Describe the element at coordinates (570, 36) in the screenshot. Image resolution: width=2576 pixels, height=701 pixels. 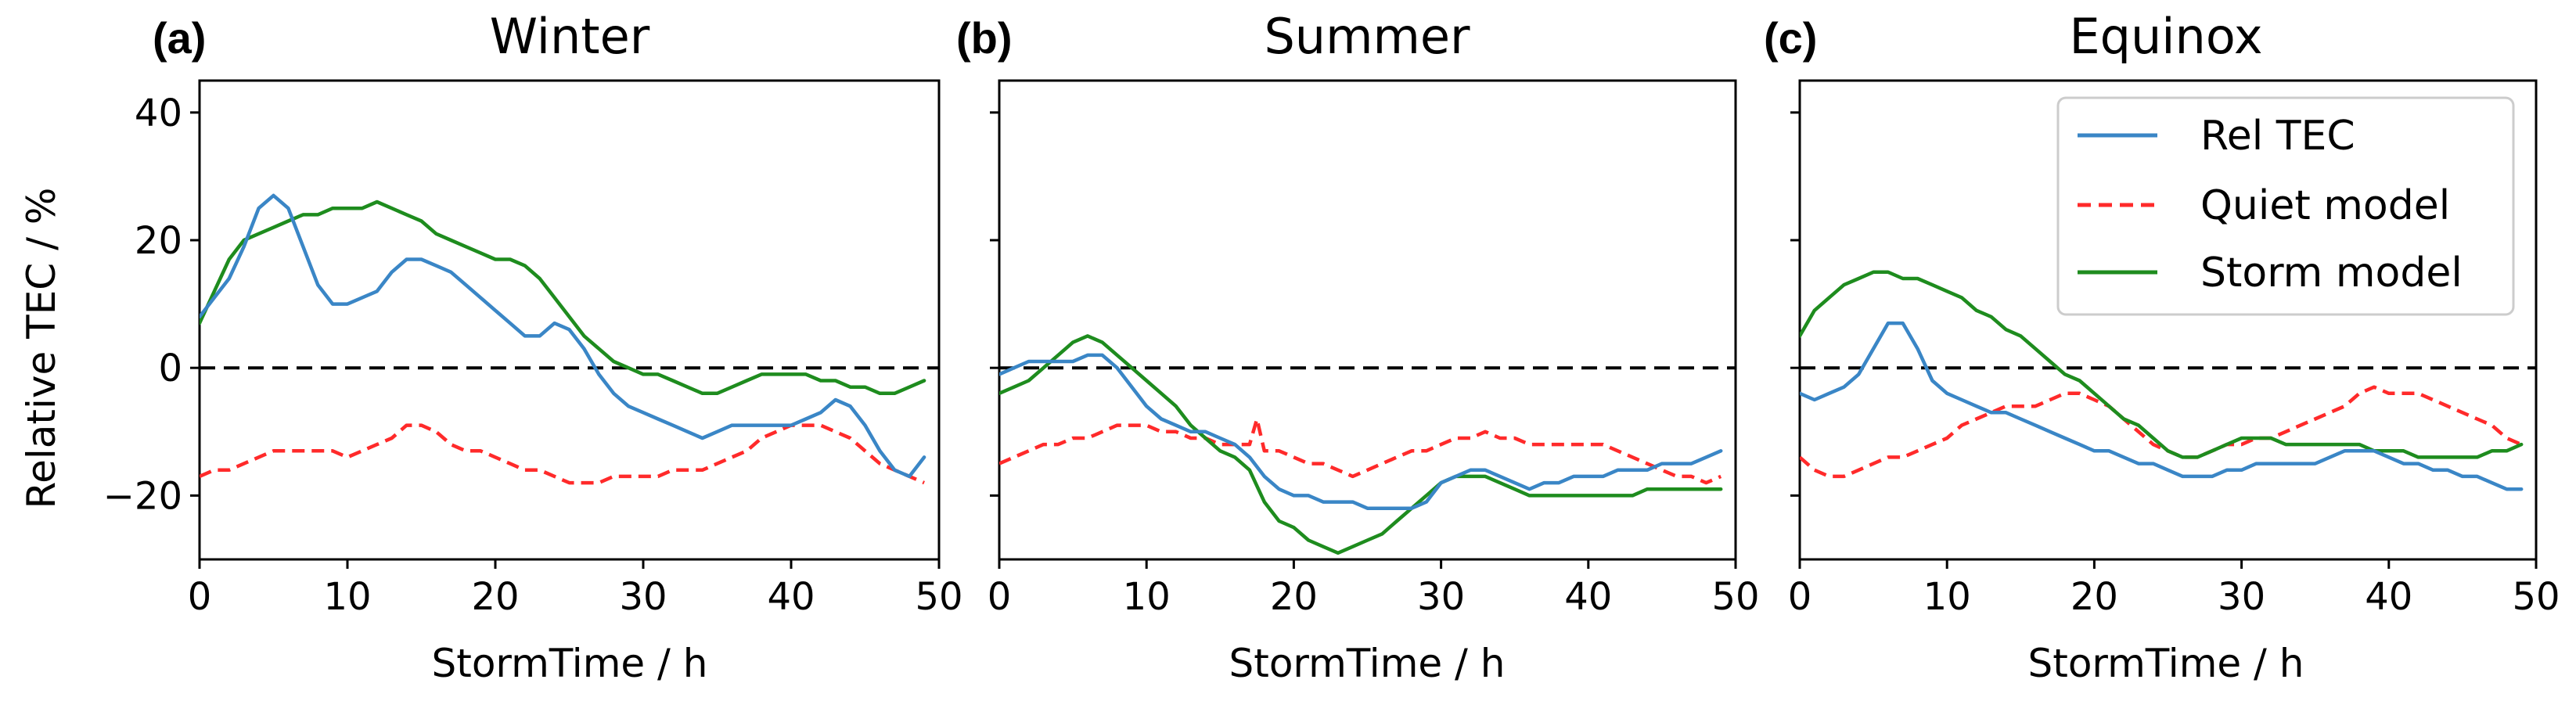
I see `panel-title-winter: Winter` at that location.